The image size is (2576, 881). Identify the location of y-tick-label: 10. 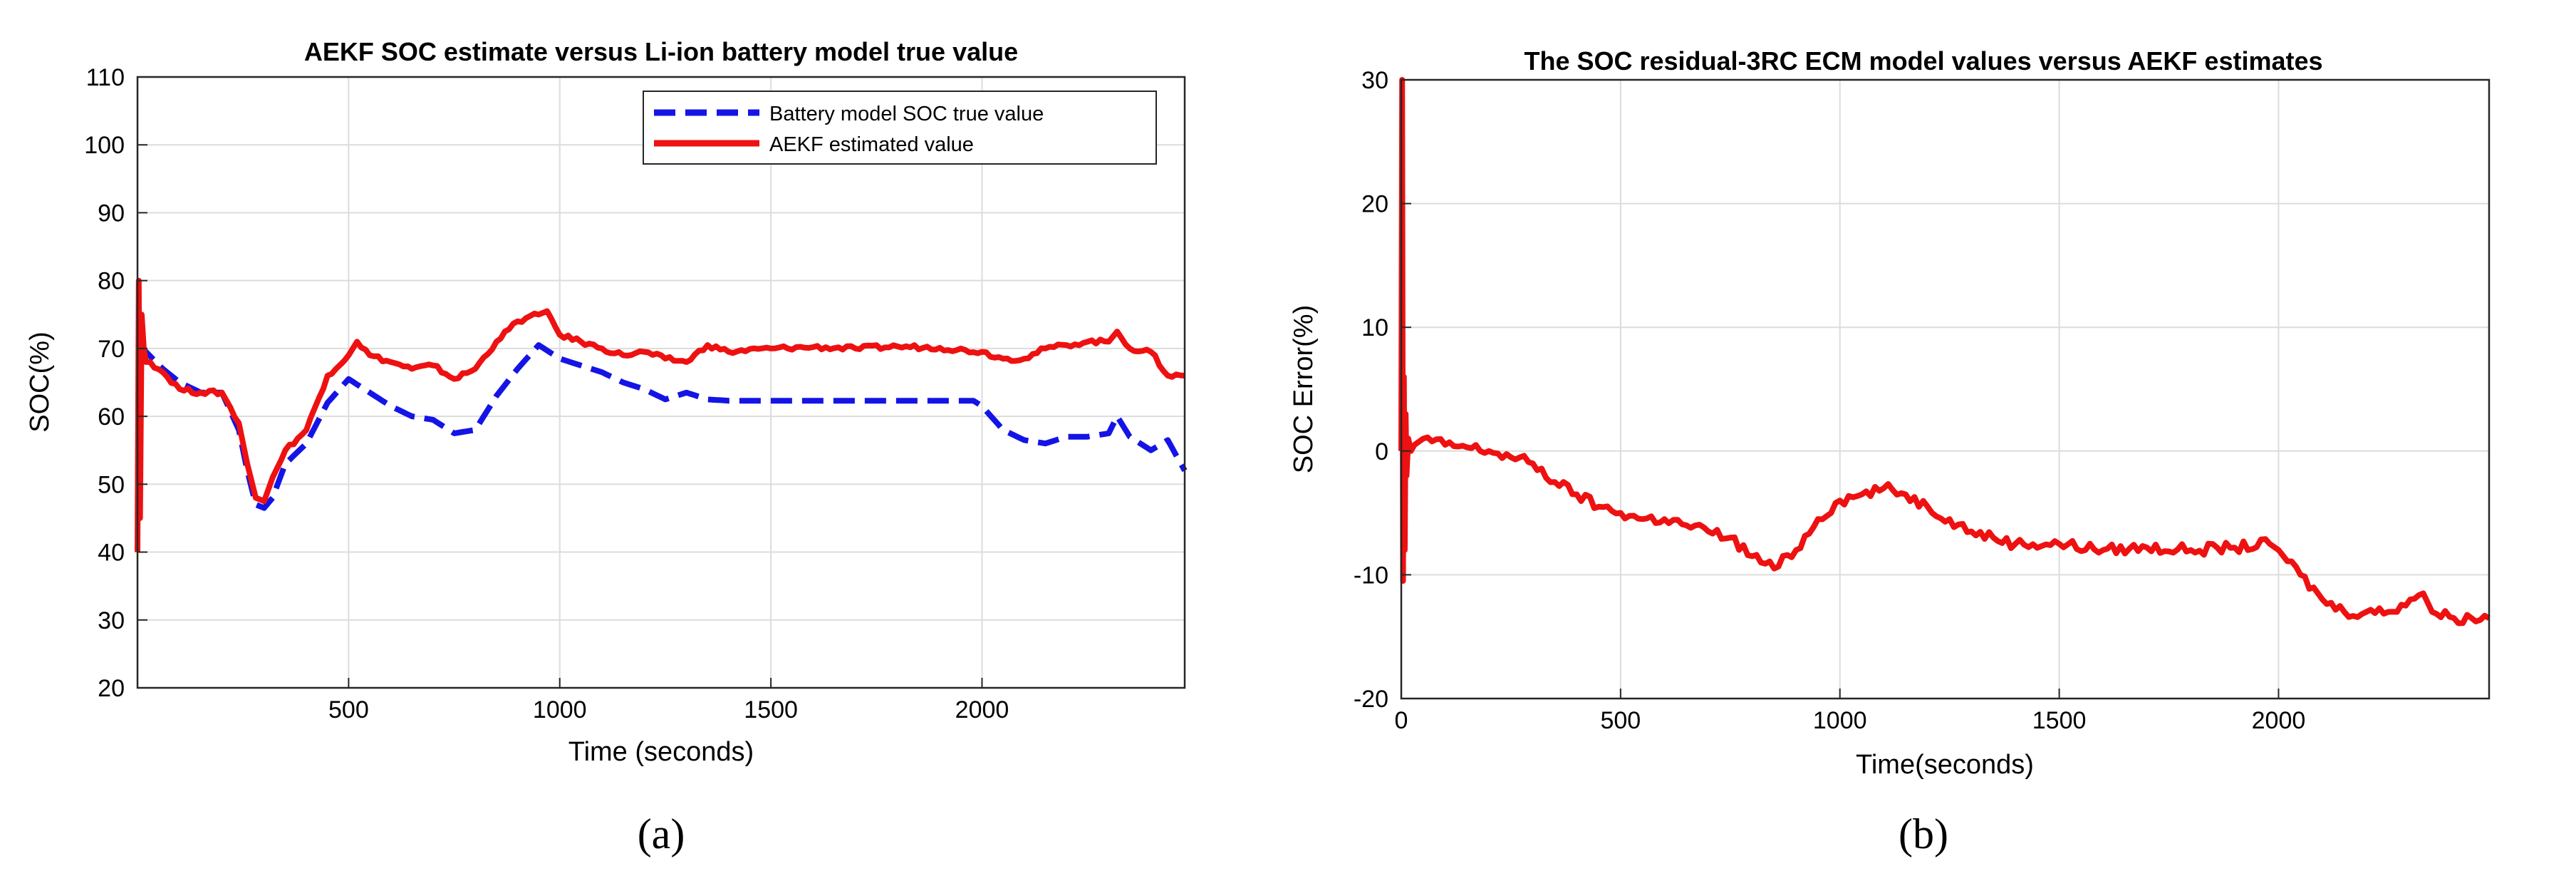
(1374, 327).